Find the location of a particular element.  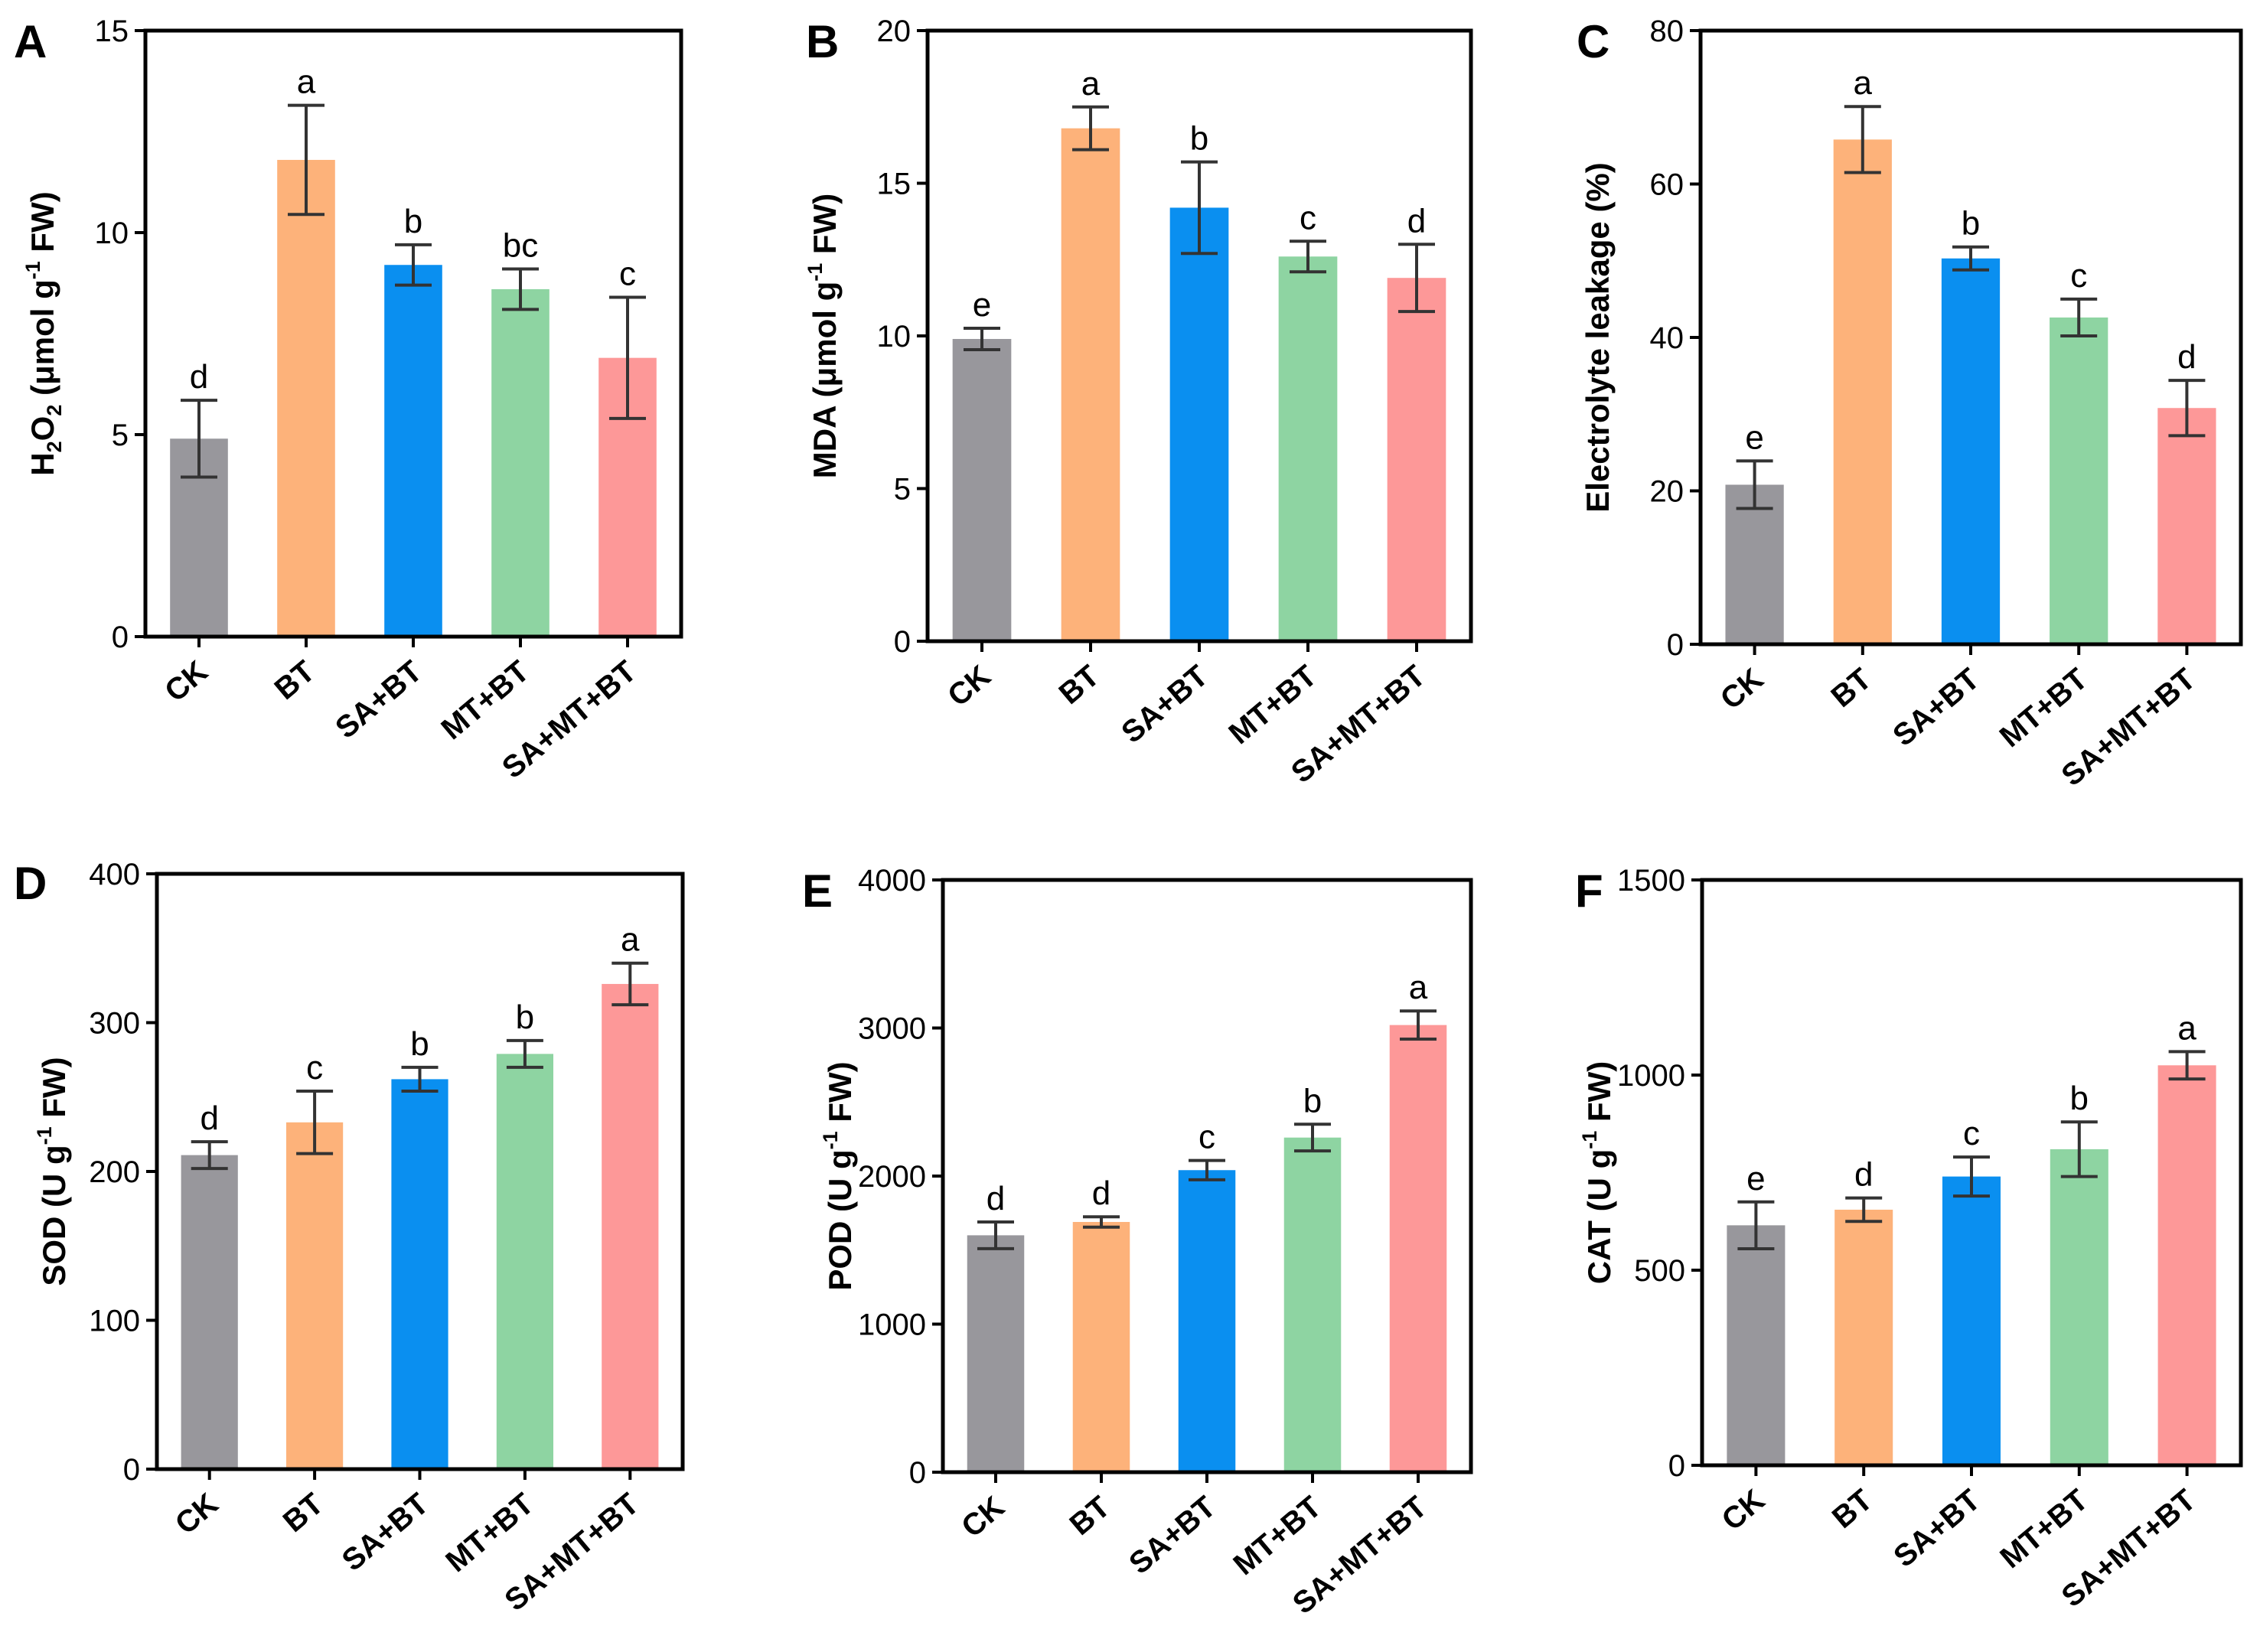

panel-letter: B is located at coordinates (822, 42).